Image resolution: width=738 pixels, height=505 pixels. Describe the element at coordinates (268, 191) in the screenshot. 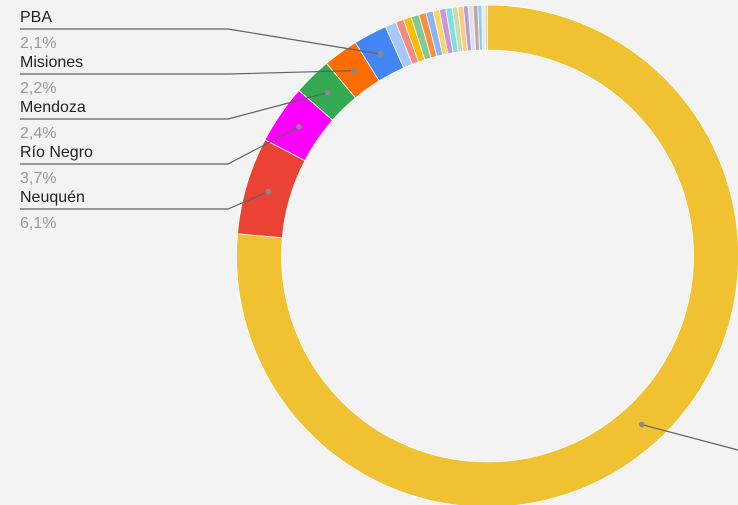

I see `neuquen-leader-dot` at that location.